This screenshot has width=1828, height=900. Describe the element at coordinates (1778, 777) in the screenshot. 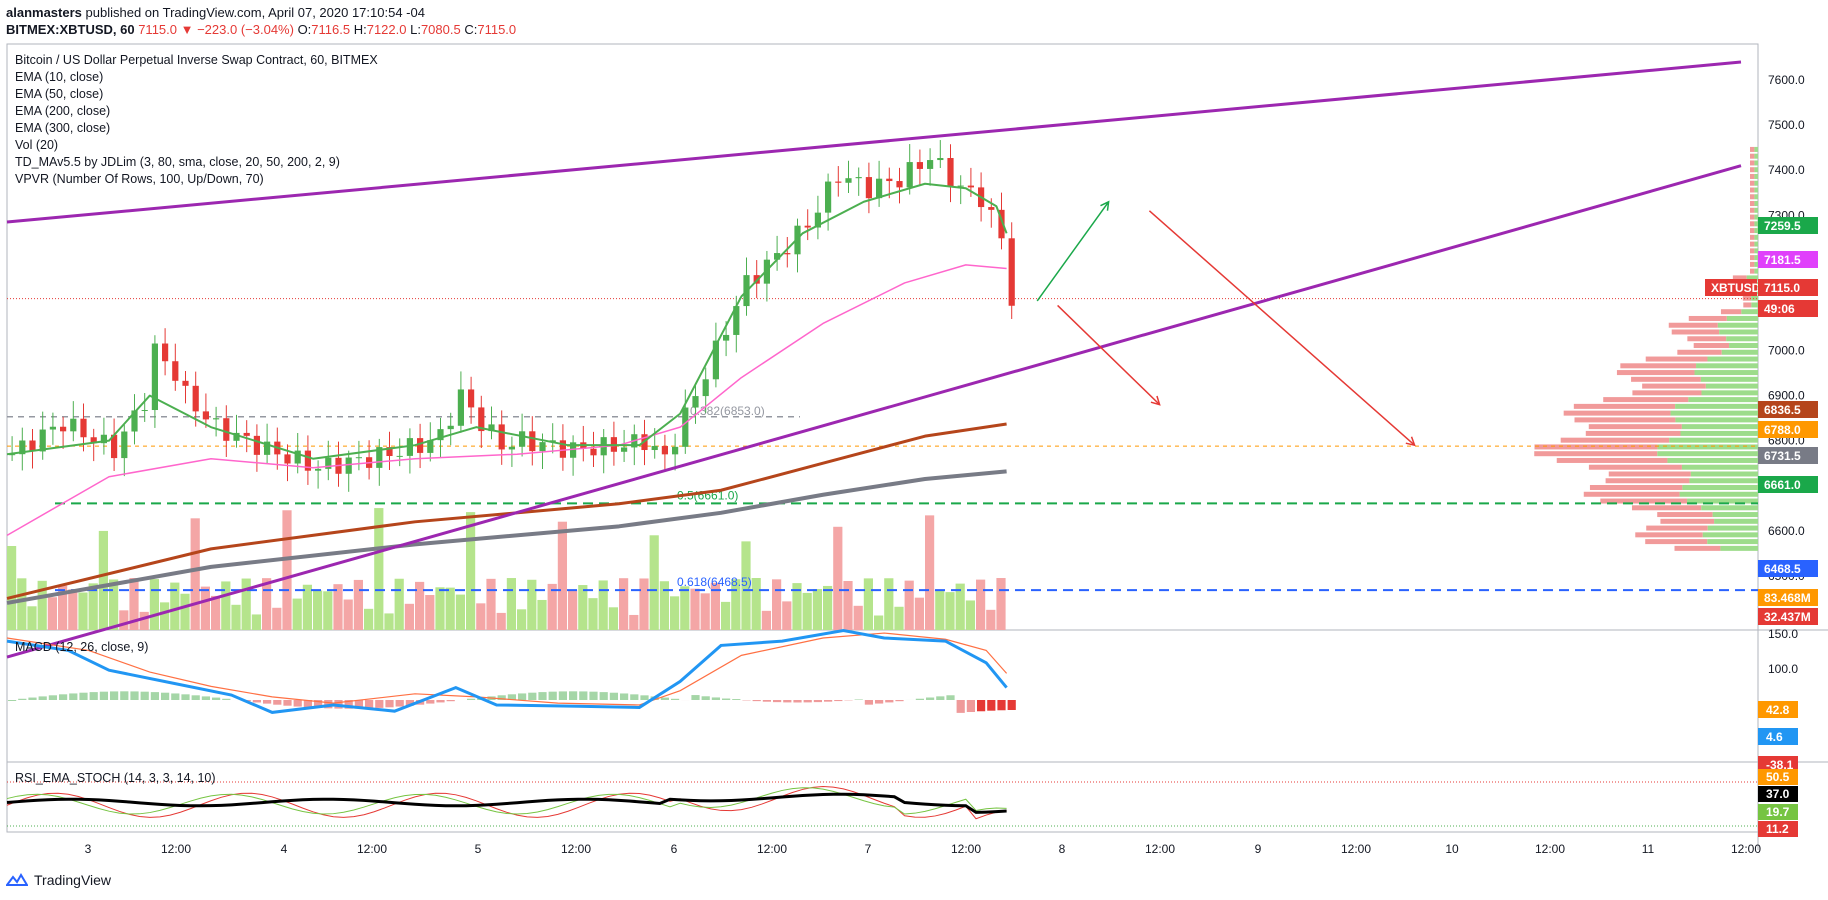

I see `rsi-tag: 50.5` at that location.